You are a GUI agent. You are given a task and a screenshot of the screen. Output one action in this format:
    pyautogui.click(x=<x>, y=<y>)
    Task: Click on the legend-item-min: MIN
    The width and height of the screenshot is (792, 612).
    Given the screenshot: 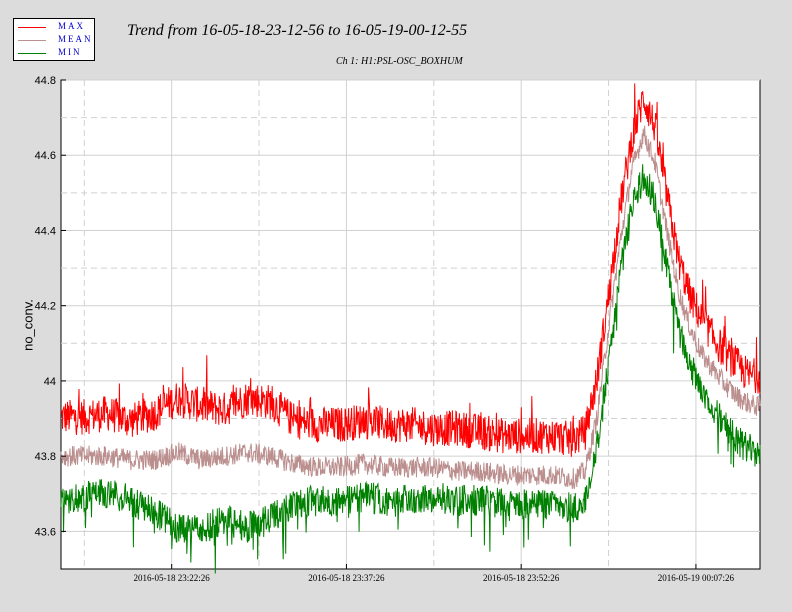 What is the action you would take?
    pyautogui.click(x=54, y=53)
    